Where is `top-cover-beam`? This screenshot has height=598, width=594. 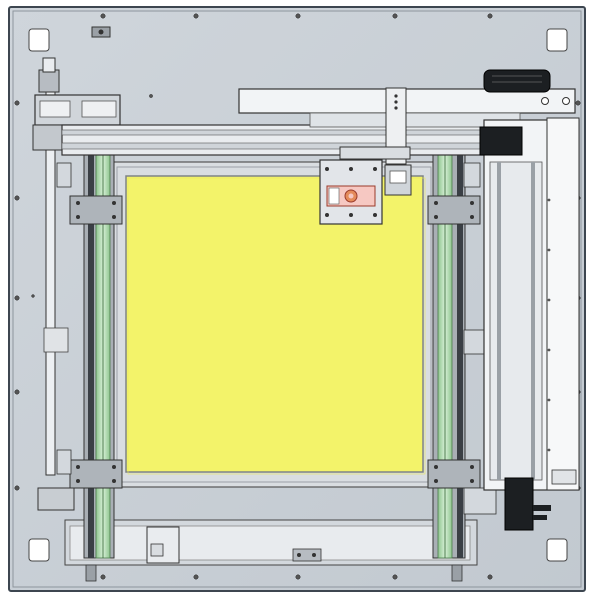
top-cover-beam is located at coordinates (407, 108).